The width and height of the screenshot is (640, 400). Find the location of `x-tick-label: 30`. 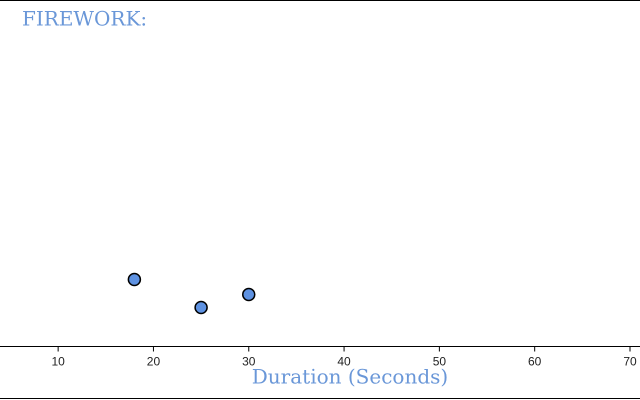

x-tick-label: 30 is located at coordinates (249, 362).